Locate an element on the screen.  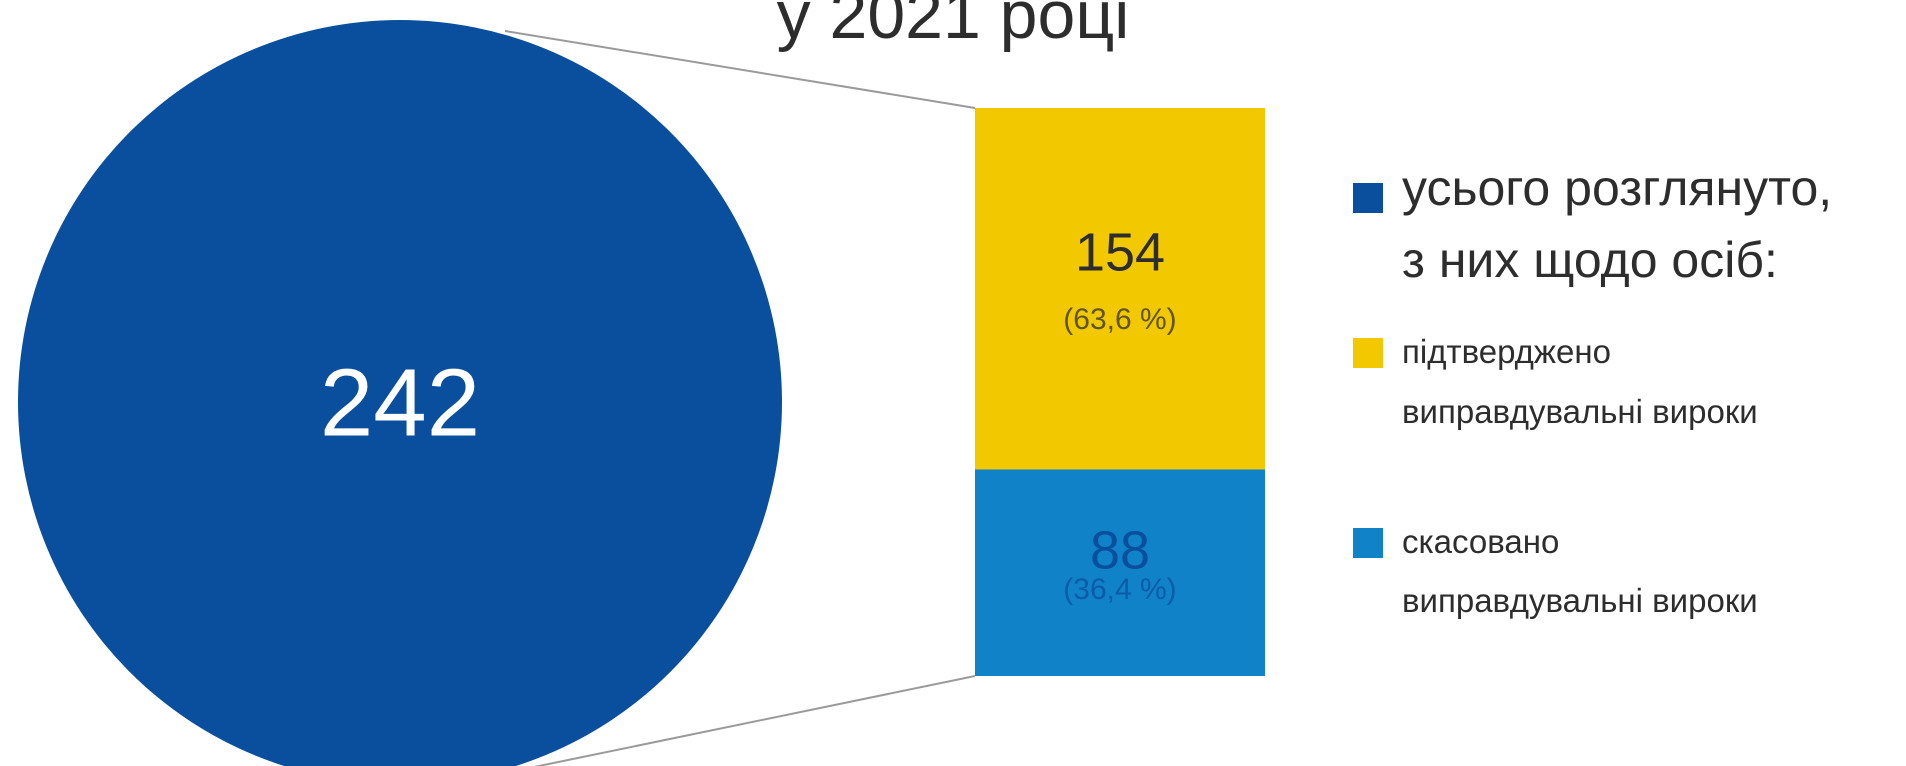
bar-value-label: 154 is located at coordinates (1120, 252).